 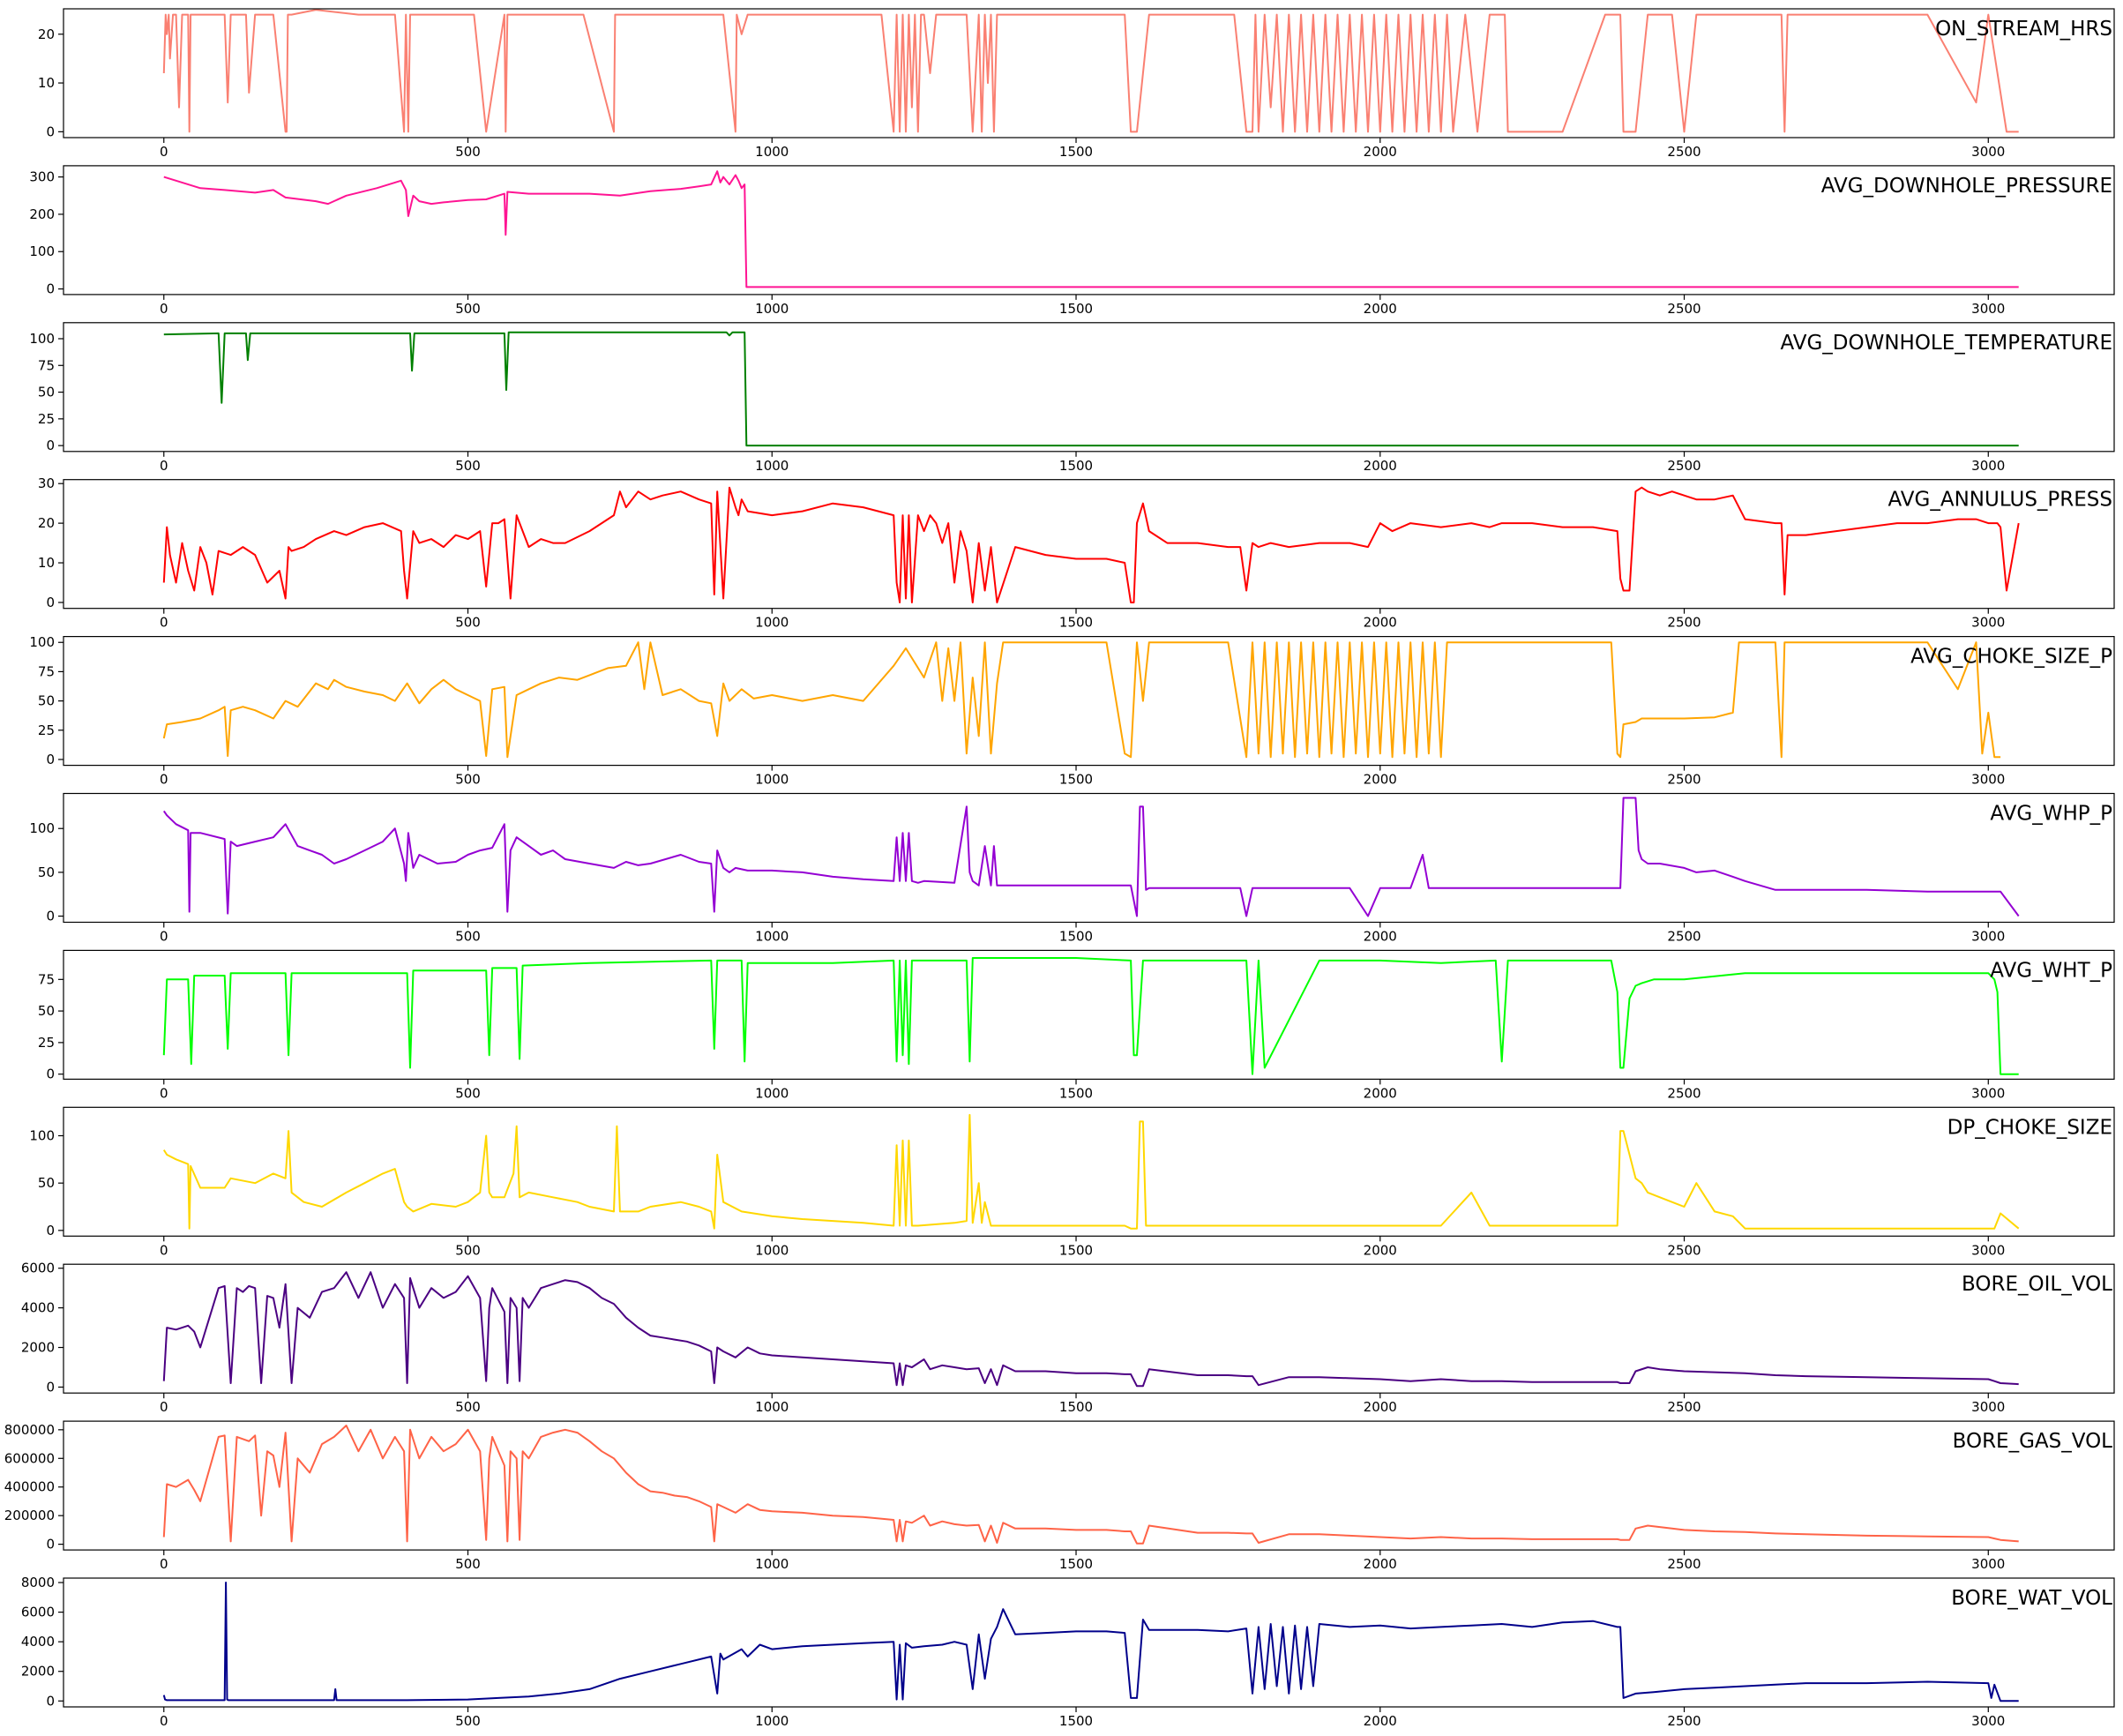 What do you see at coordinates (2000, 500) in the screenshot?
I see `panel-title: AVG_ANNULUS_PRESS` at bounding box center [2000, 500].